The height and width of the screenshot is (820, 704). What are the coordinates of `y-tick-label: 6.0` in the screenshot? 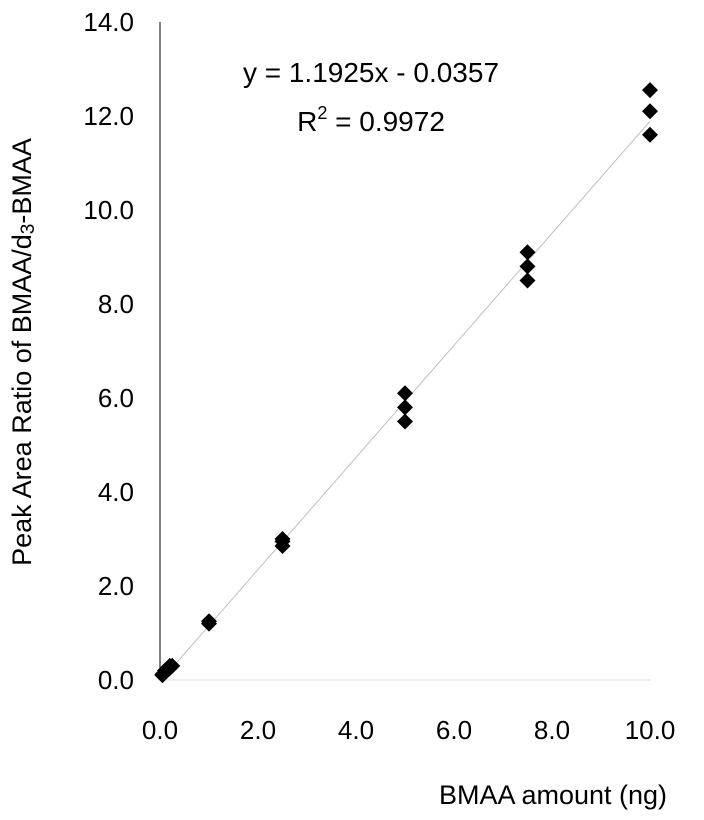 It's located at (116, 398).